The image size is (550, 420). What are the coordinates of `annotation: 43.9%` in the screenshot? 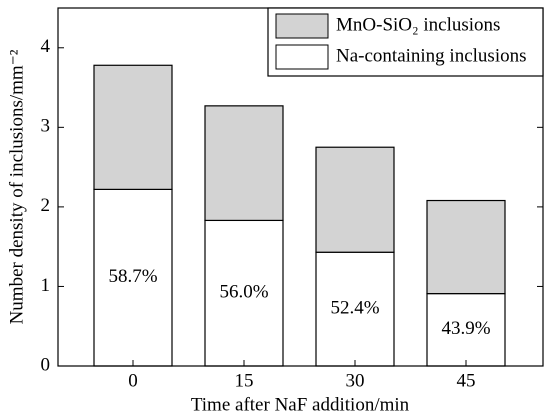 It's located at (465, 328).